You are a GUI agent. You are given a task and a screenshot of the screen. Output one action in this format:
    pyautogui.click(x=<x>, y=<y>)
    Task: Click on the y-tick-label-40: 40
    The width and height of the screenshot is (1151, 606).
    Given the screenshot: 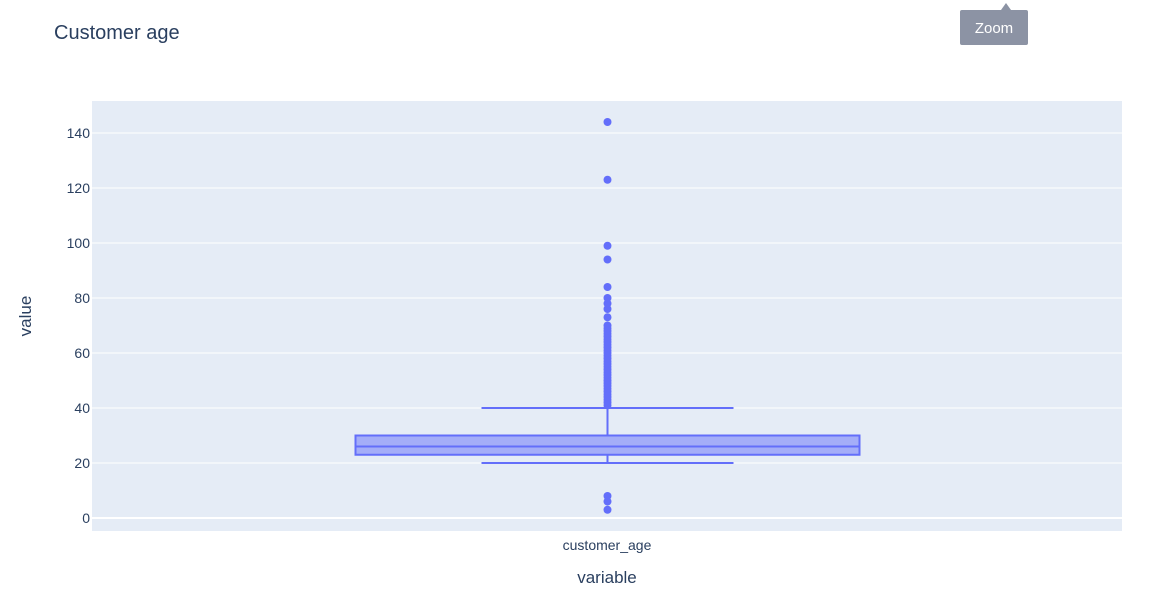 What is the action you would take?
    pyautogui.click(x=82, y=408)
    